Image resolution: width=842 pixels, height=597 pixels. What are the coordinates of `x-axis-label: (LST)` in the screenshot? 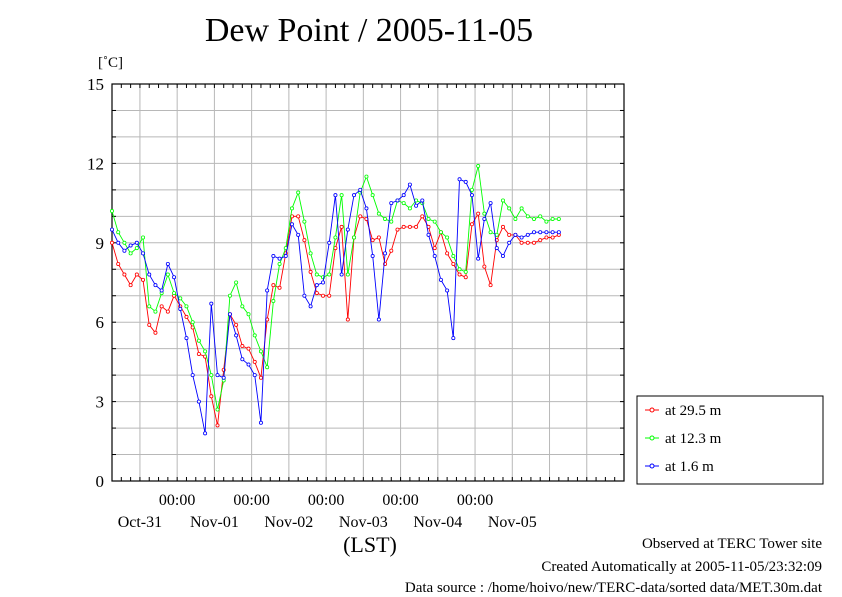 It's located at (370, 544).